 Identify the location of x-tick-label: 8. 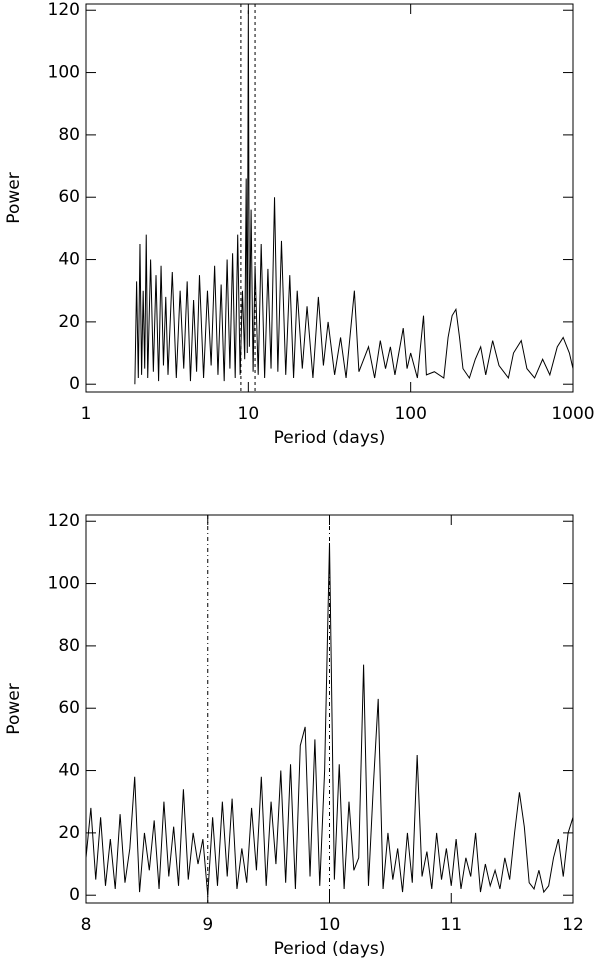
(86, 925).